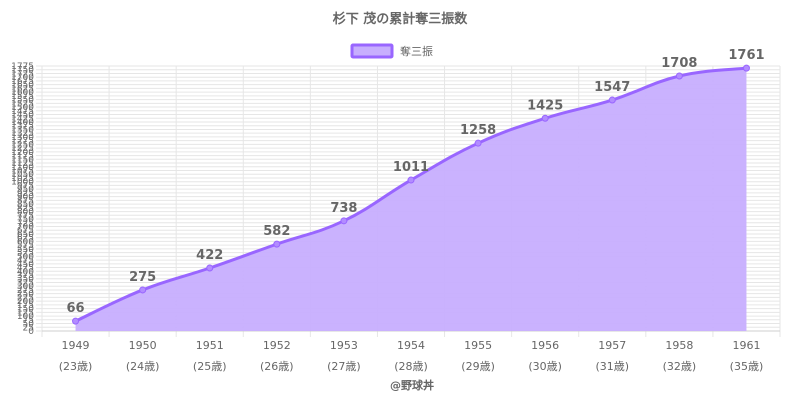  I want to click on x-tick-label: 1955, so click(478, 345).